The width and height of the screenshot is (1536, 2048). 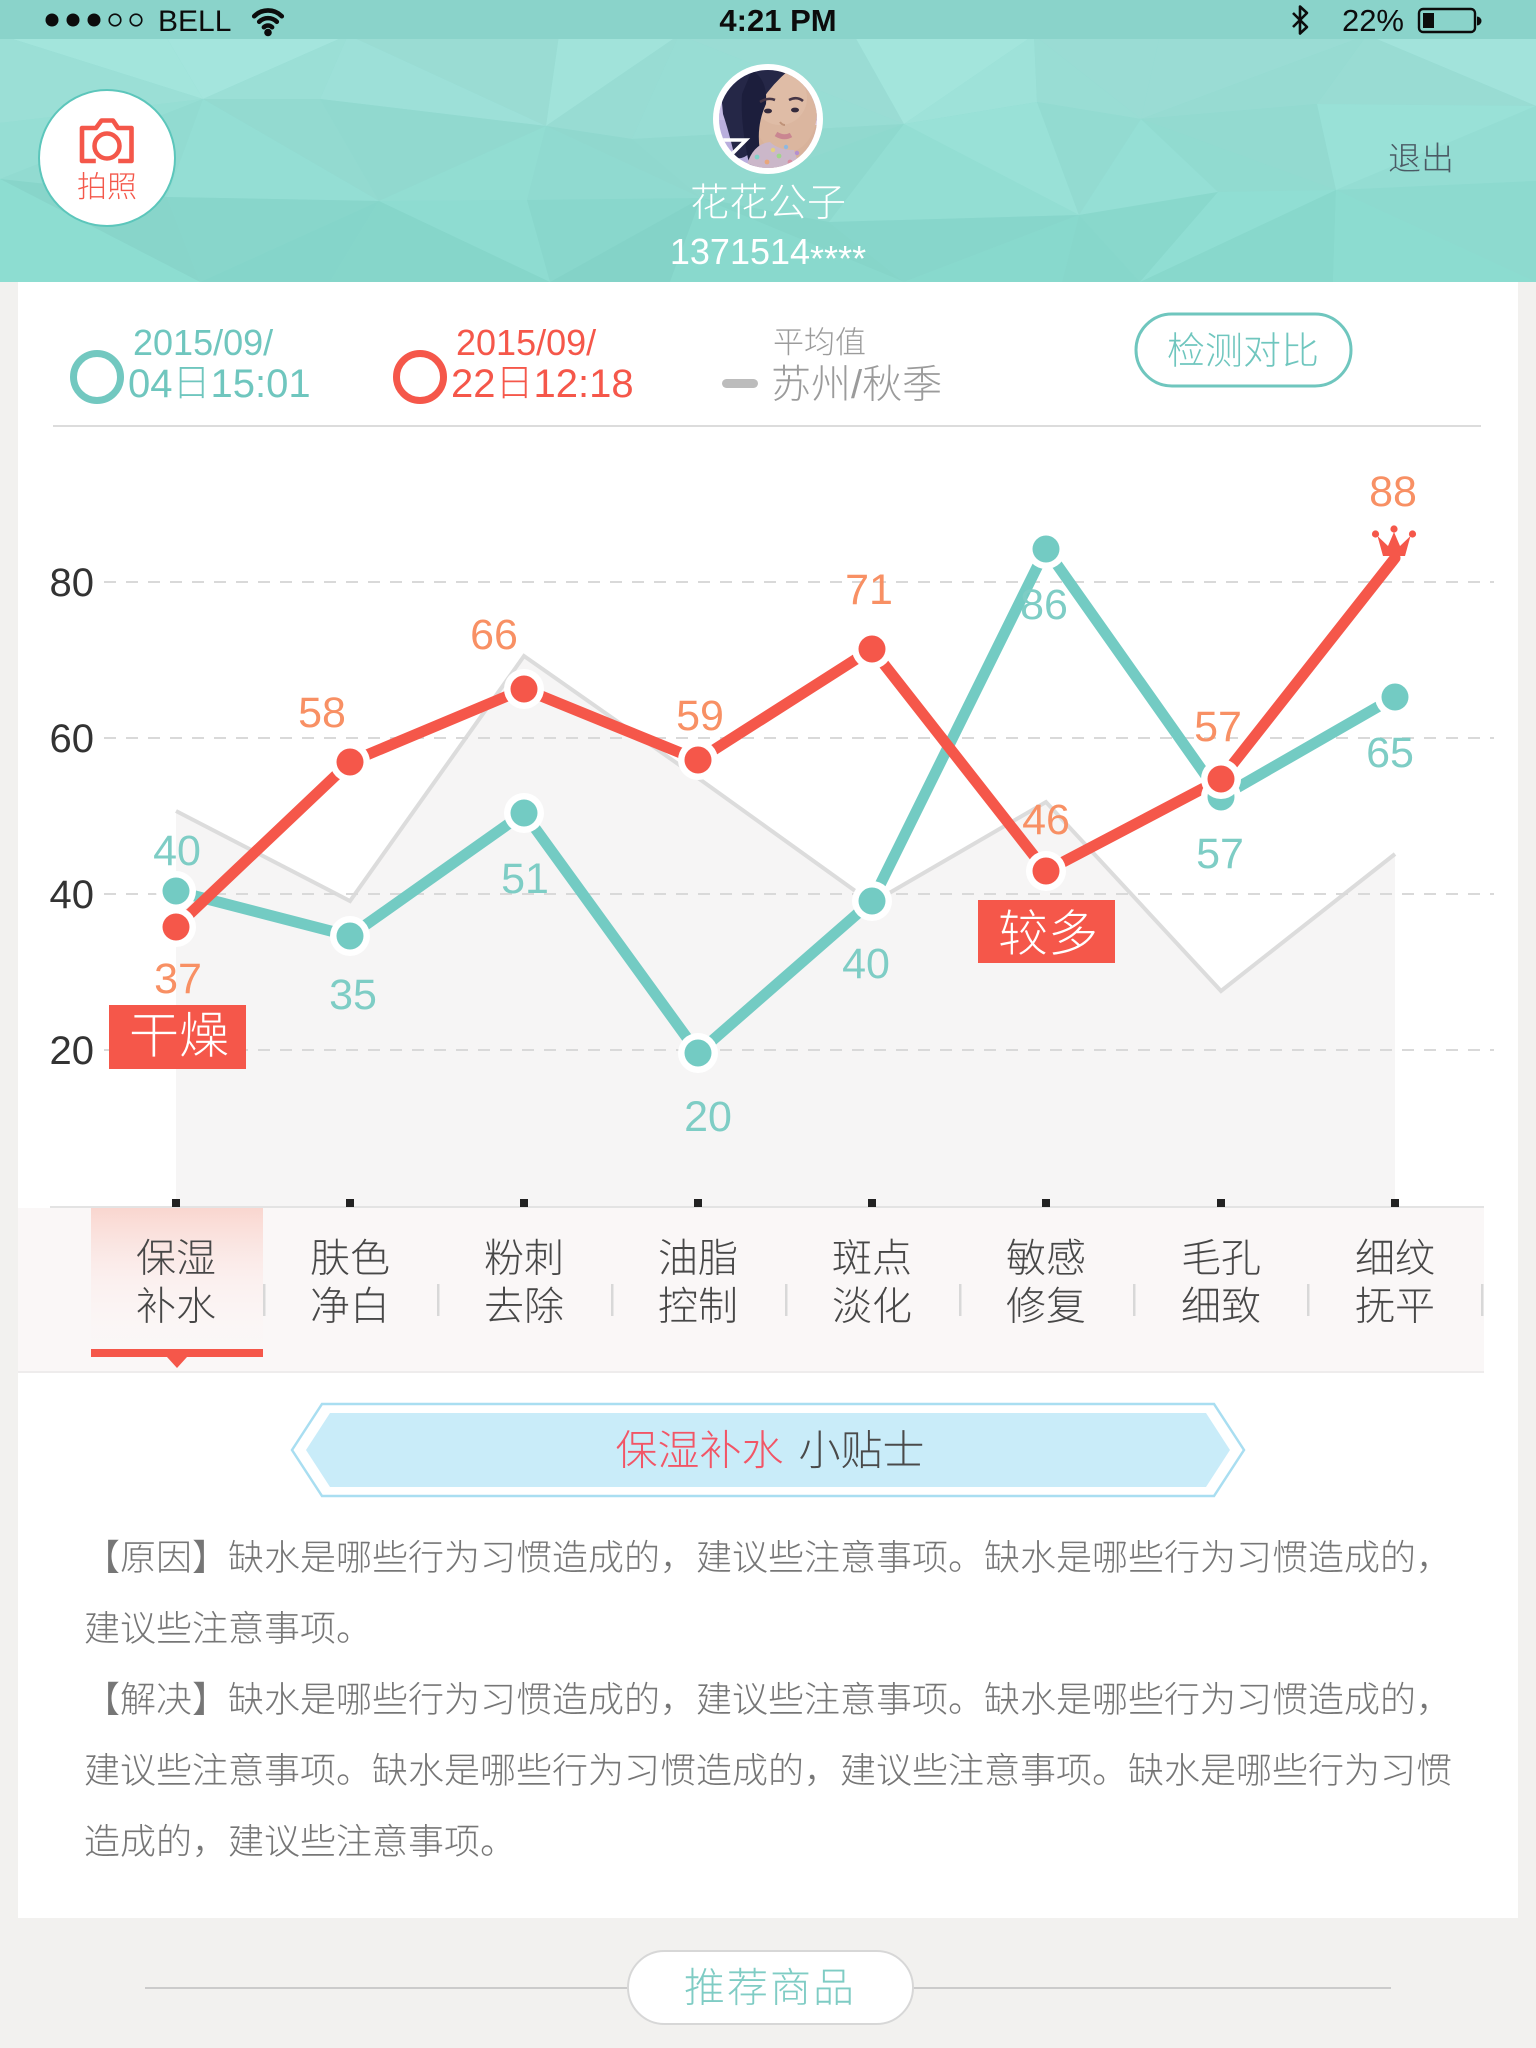 What do you see at coordinates (777, 20) in the screenshot?
I see `svg-text: 4:21 PM` at bounding box center [777, 20].